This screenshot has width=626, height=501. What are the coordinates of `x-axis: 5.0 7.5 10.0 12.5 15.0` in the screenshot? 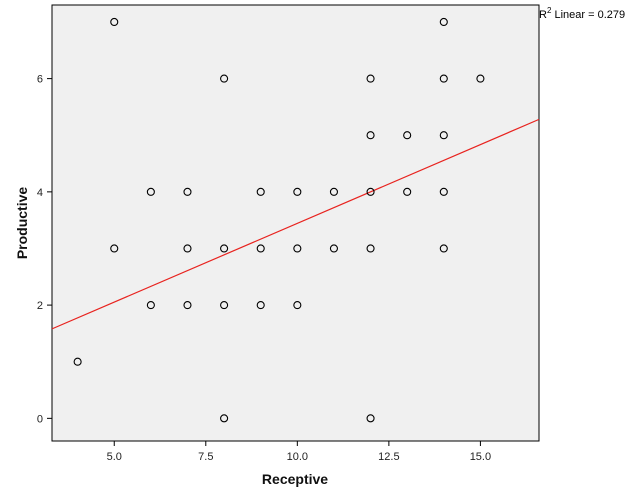 It's located at (299, 452).